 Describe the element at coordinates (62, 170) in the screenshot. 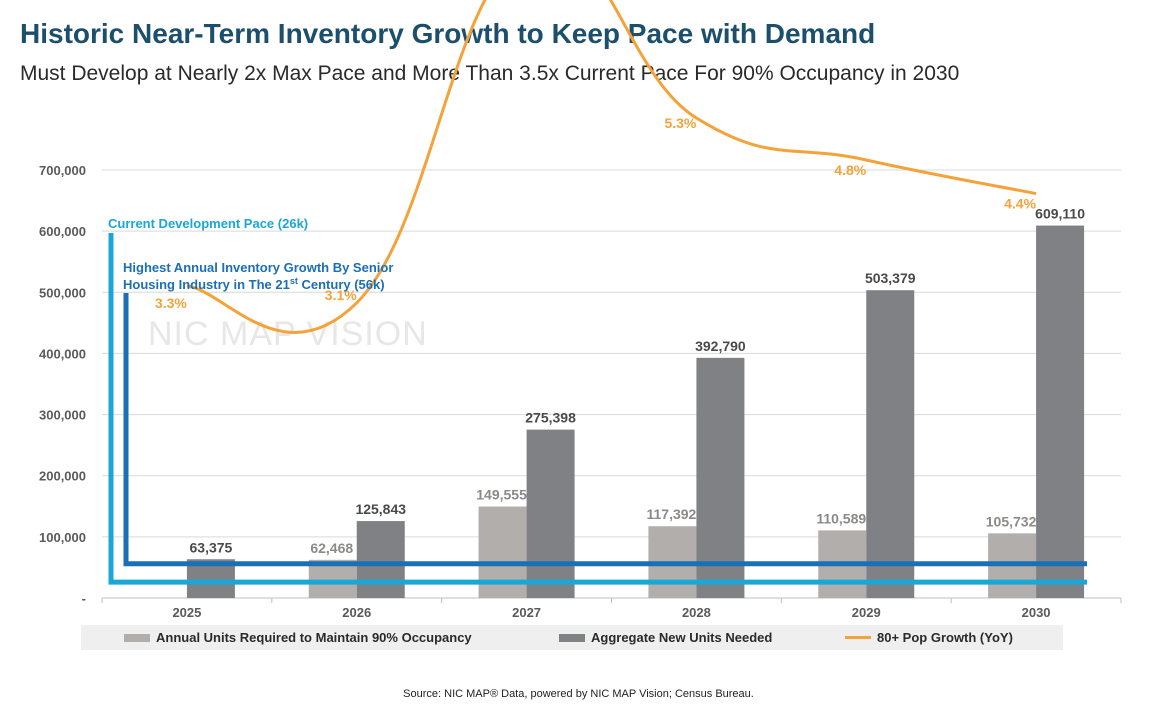

I see `y-tick-label: 700,000` at that location.